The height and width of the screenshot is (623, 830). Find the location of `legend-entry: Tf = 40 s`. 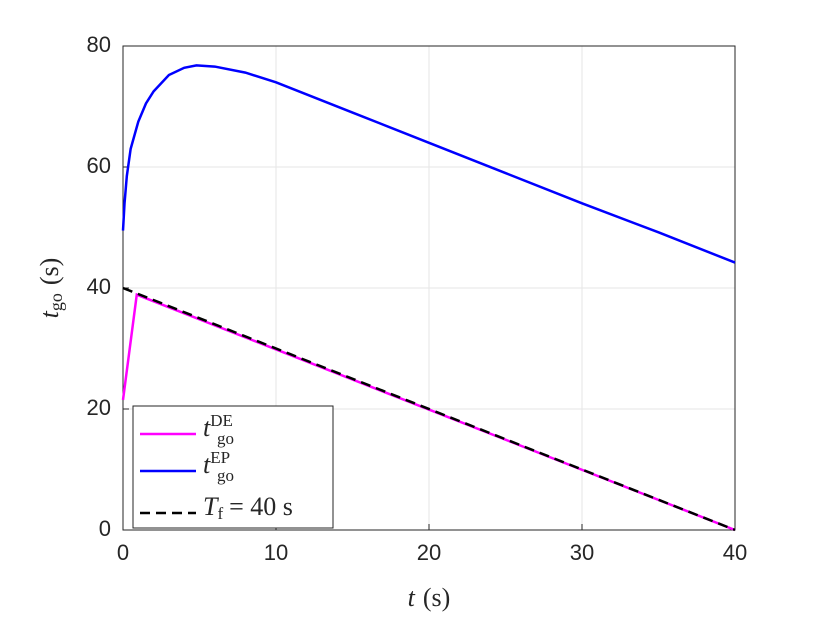

legend-entry: Tf = 40 s is located at coordinates (248, 507).